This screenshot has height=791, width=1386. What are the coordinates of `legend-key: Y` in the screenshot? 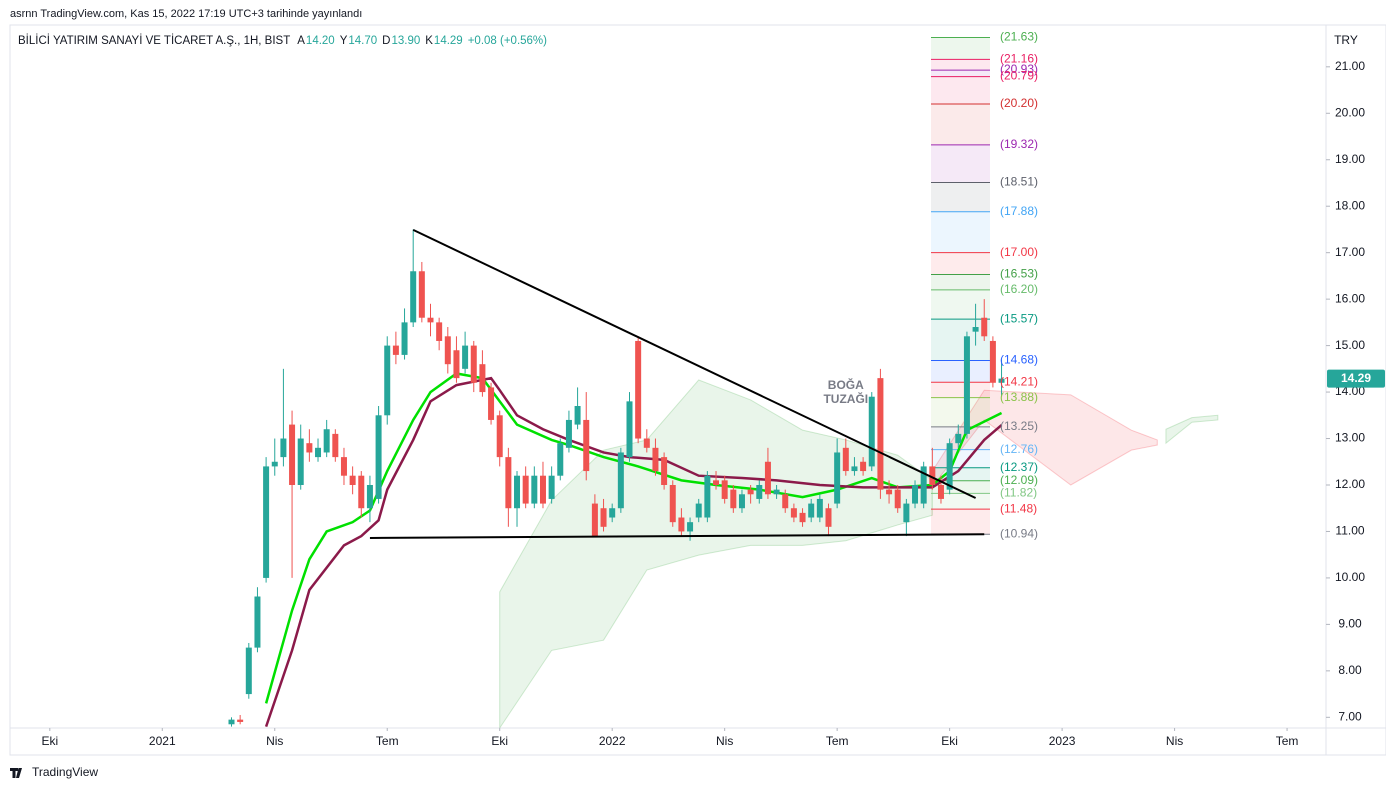 It's located at (344, 41).